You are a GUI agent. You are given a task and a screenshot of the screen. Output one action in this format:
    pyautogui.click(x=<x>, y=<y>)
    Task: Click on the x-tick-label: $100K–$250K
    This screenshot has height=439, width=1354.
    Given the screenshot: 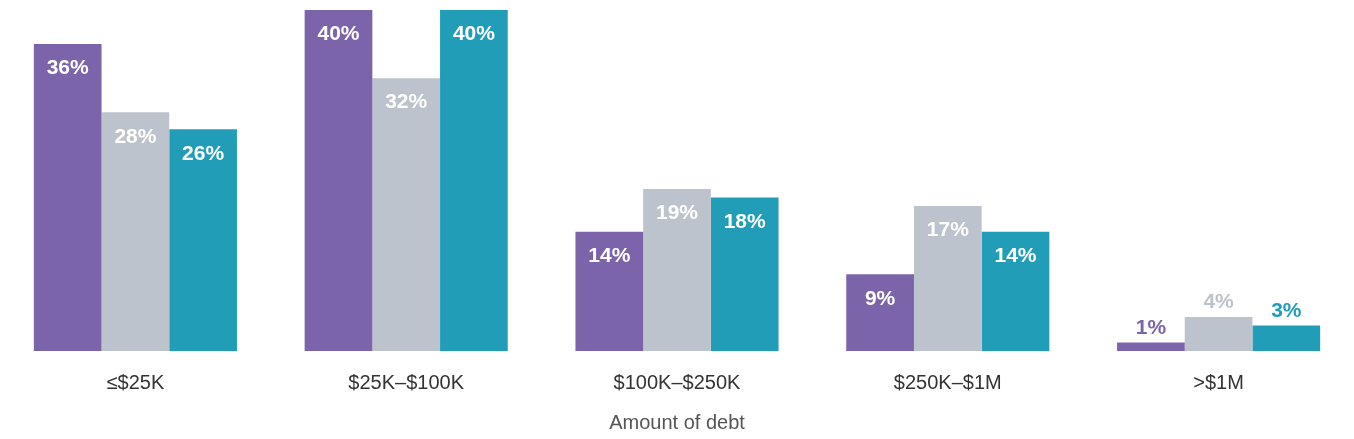 What is the action you would take?
    pyautogui.click(x=677, y=381)
    